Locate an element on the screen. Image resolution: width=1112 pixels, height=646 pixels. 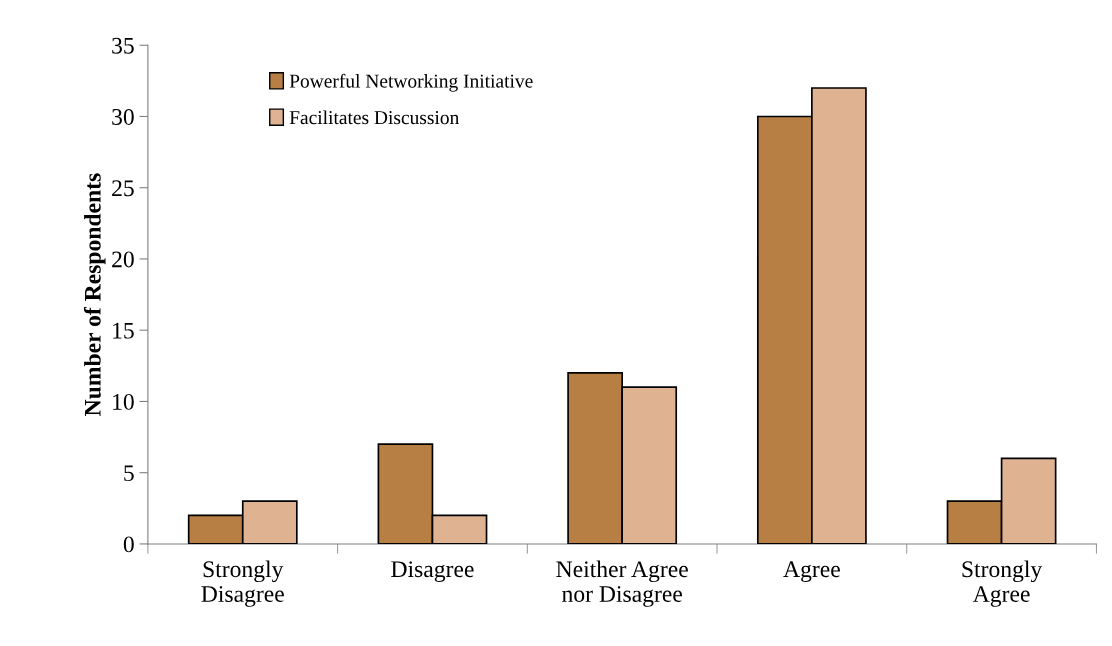
y-tick-label: 5 is located at coordinates (129, 473).